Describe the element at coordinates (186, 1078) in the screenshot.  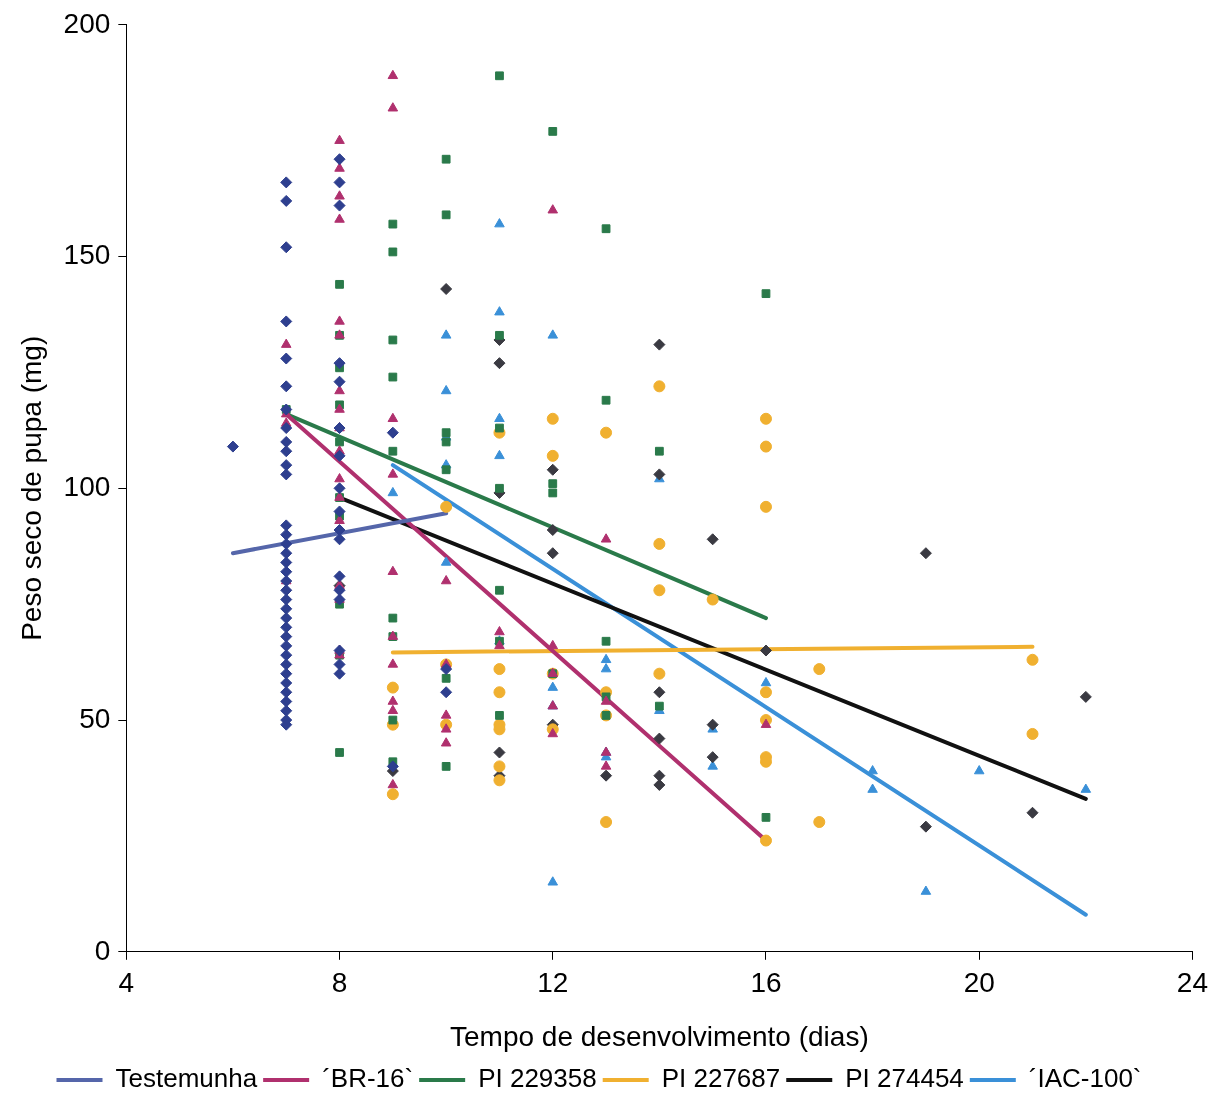
I see `legend-label: Testemunha` at that location.